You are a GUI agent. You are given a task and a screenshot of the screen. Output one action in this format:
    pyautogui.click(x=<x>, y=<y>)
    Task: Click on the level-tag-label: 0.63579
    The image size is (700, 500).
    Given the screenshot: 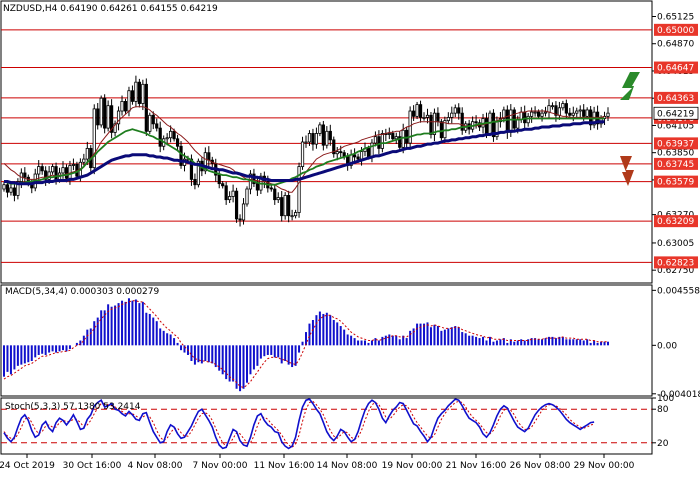 What is the action you would take?
    pyautogui.click(x=675, y=183)
    